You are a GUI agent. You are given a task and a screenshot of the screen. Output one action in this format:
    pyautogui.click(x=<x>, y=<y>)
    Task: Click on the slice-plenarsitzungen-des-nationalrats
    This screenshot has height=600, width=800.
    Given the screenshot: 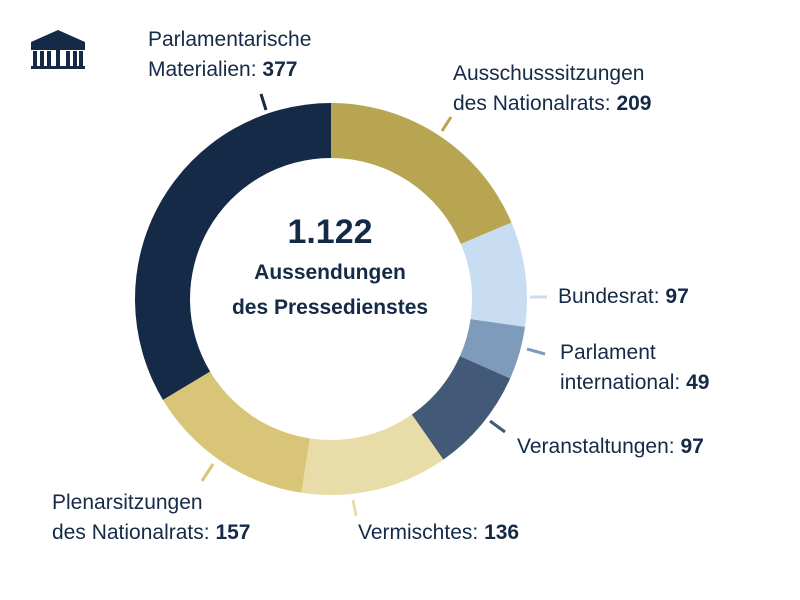 What is the action you would take?
    pyautogui.click(x=236, y=432)
    